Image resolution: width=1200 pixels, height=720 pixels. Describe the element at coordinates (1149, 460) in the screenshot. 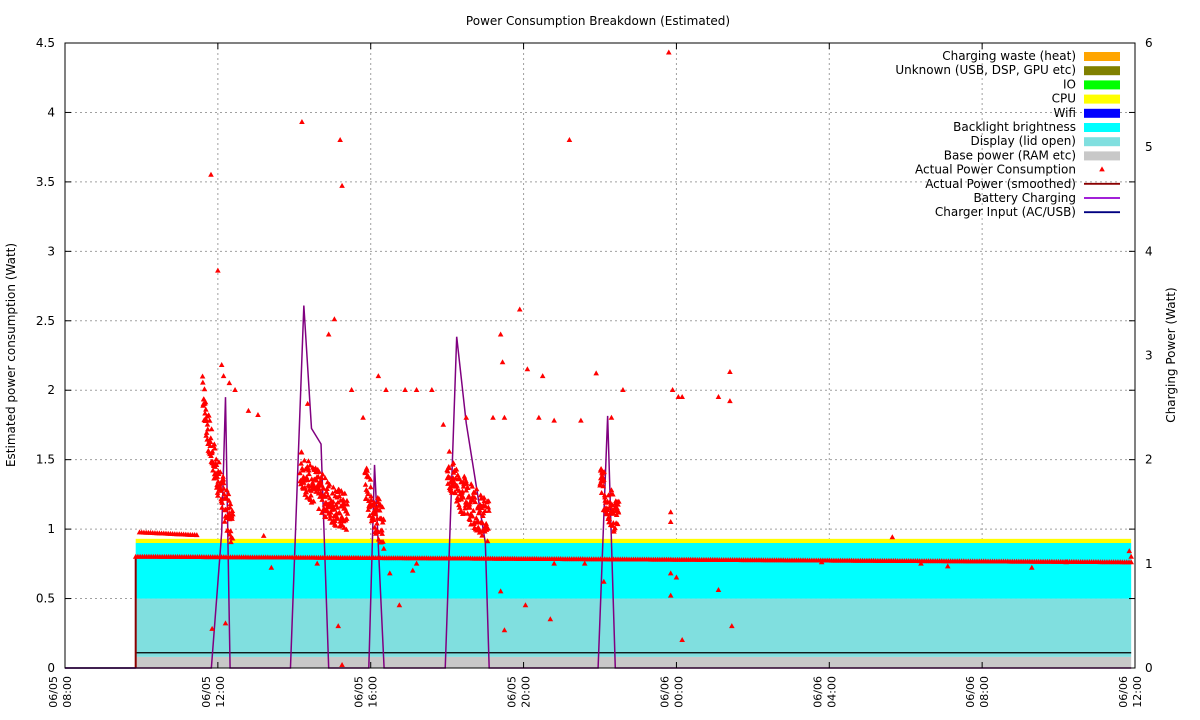

I see `y2-tick-label: 2` at that location.